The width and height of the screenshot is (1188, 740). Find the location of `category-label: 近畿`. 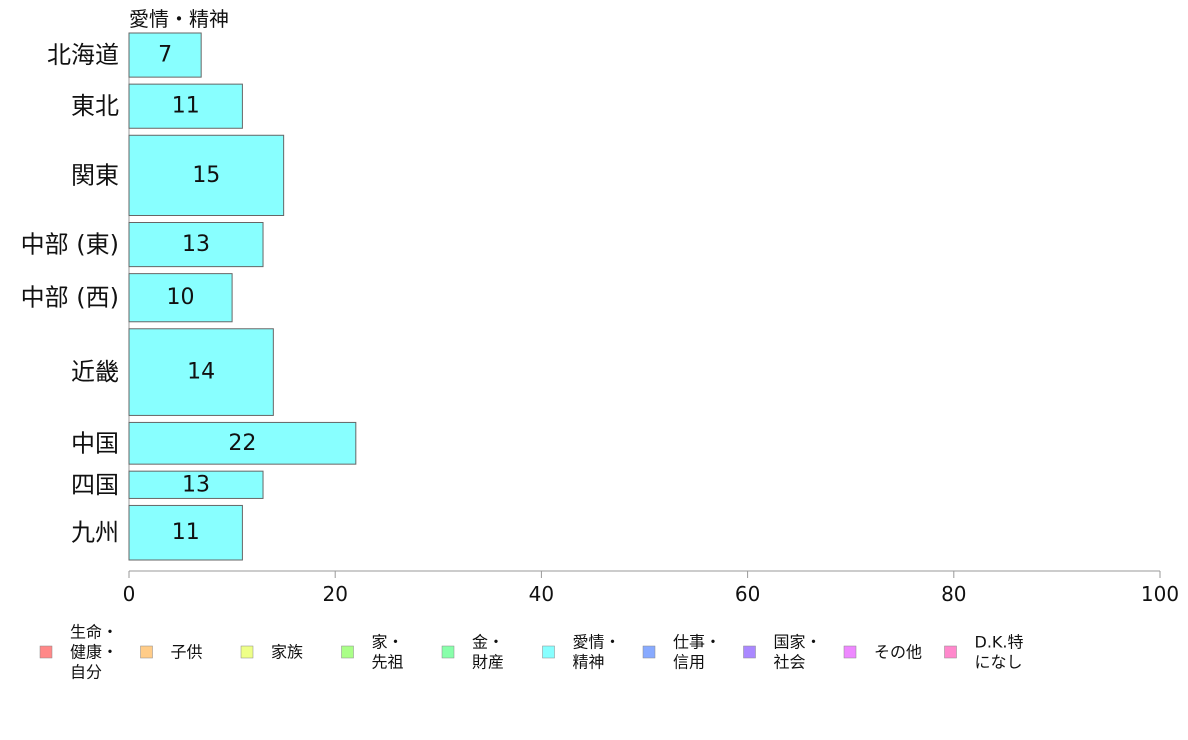

category-label: 近畿 is located at coordinates (95, 372).